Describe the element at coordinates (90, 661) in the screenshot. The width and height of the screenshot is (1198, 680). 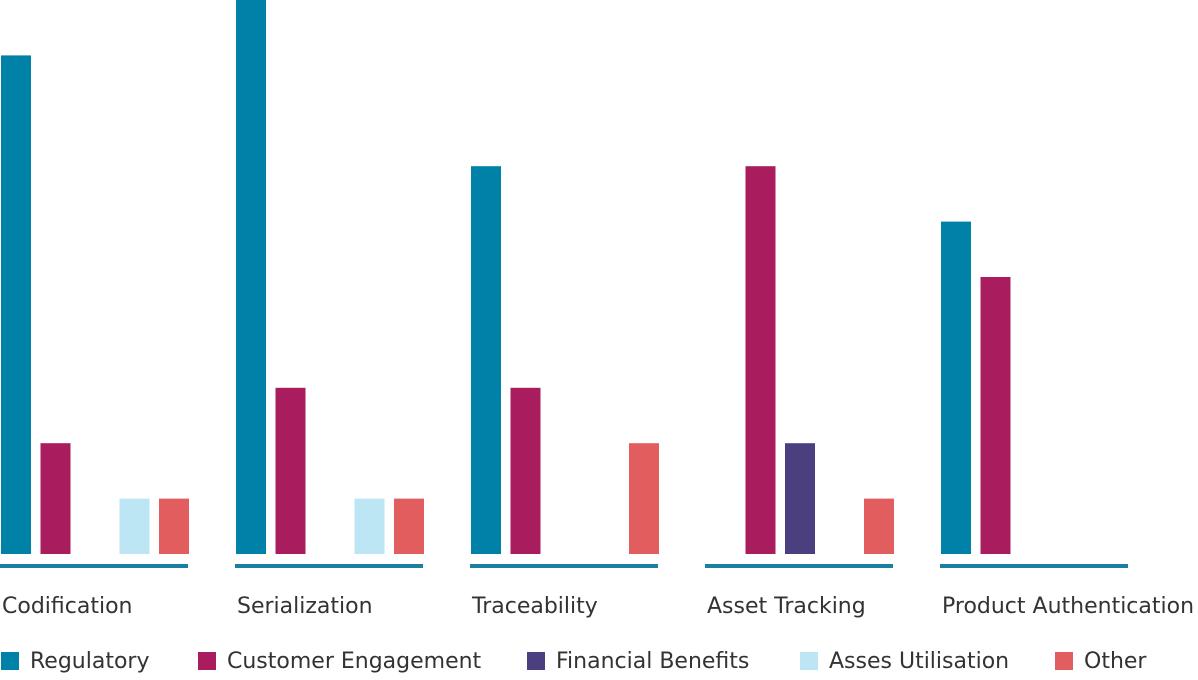
I see `legend-label: Regulatory` at that location.